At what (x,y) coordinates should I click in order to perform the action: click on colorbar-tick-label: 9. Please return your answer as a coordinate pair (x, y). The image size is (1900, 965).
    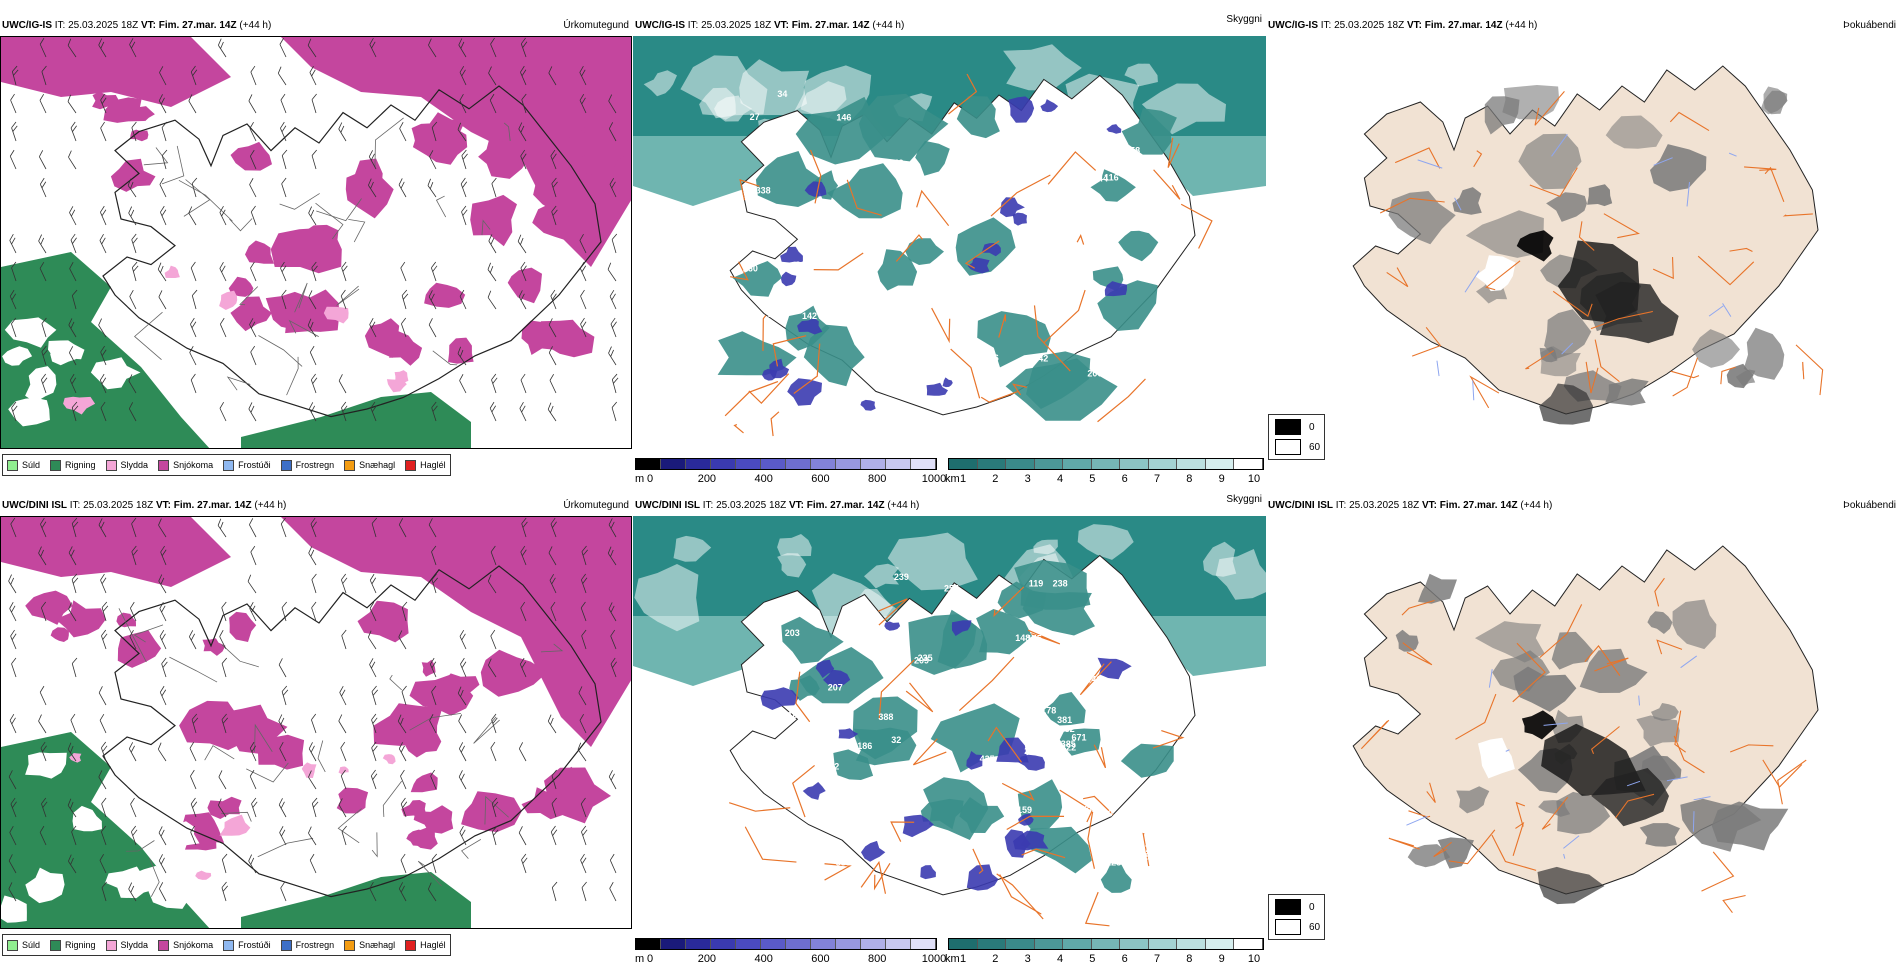
    Looking at the image, I should click on (1221, 479).